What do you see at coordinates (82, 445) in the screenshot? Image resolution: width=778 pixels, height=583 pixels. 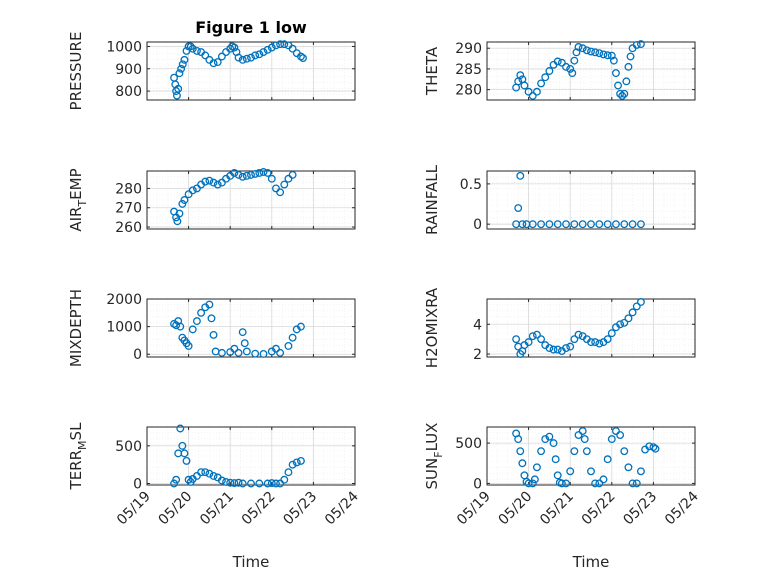 I see `y-axis-label-subscript: M` at bounding box center [82, 445].